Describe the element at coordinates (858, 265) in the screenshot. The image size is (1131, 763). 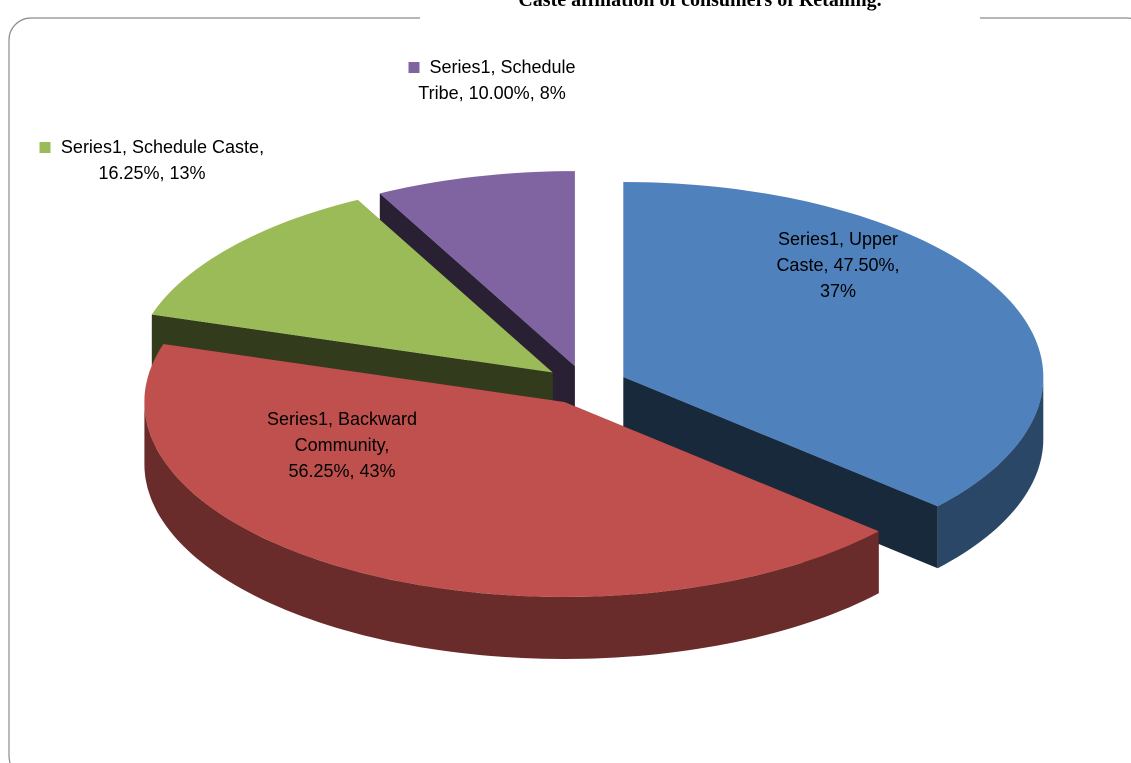
I see `label-part: 47.50%` at that location.